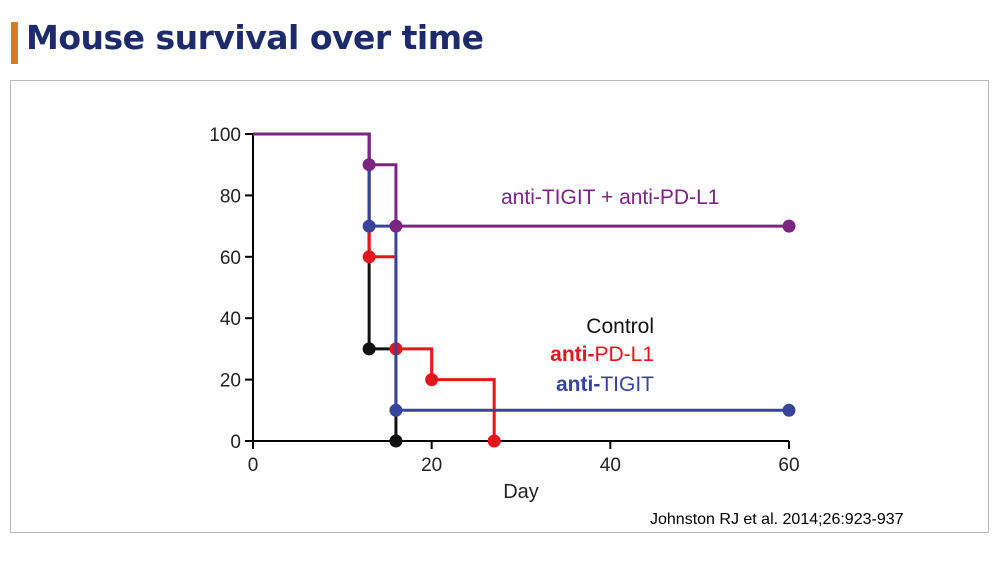 Image resolution: width=1000 pixels, height=563 pixels. I want to click on y-tick-label: 60, so click(230, 258).